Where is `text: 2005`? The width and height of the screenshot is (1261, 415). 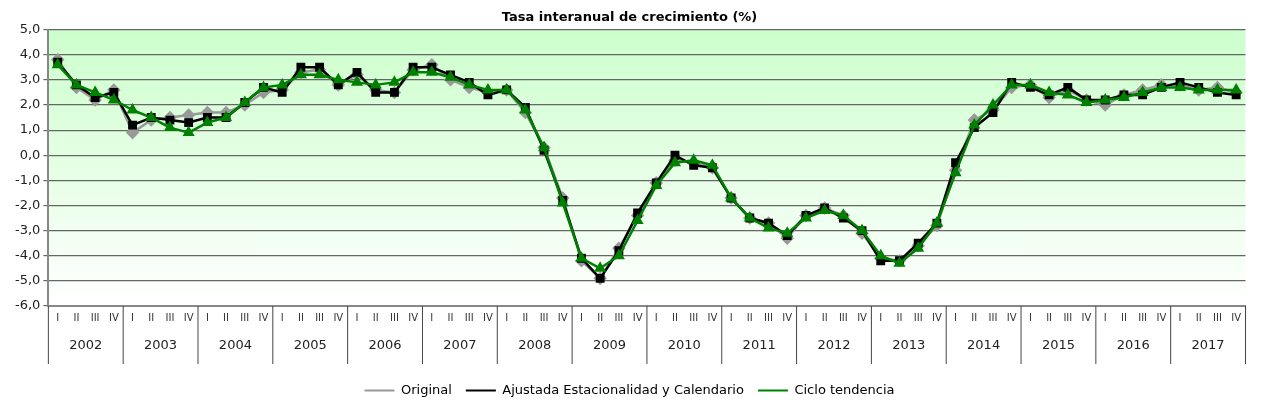
text: 2005 is located at coordinates (310, 345).